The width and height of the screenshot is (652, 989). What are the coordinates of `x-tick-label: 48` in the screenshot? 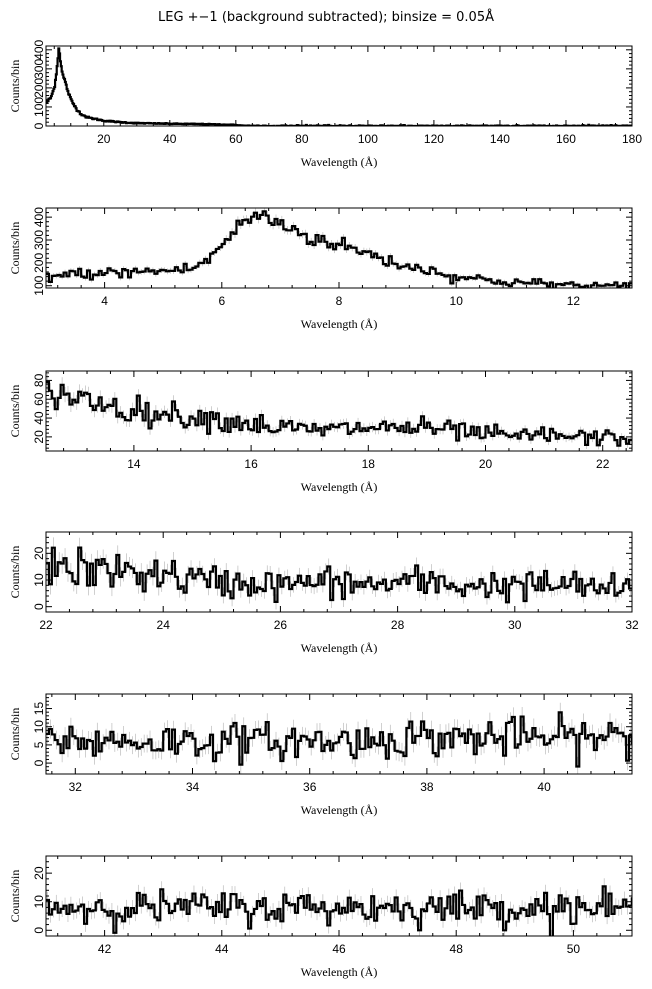 It's located at (457, 949).